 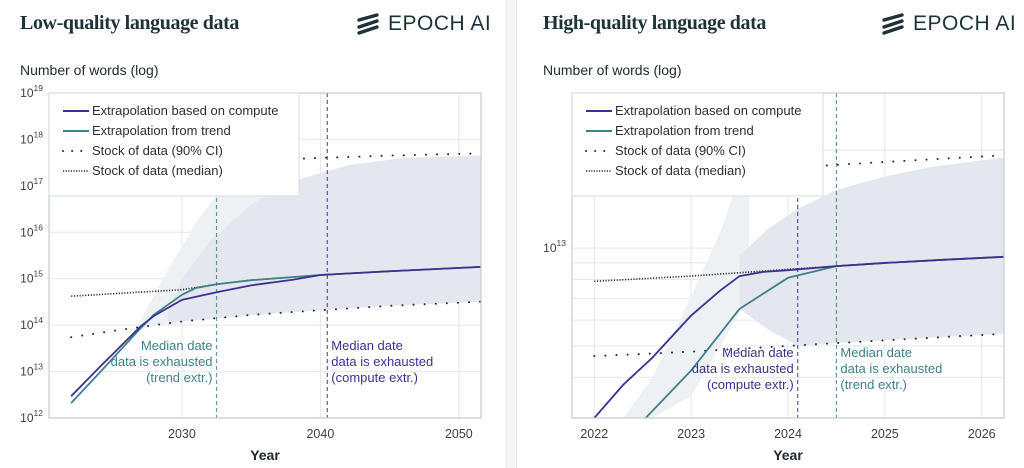 I want to click on y-tick-label: 1012, so click(x=31, y=416).